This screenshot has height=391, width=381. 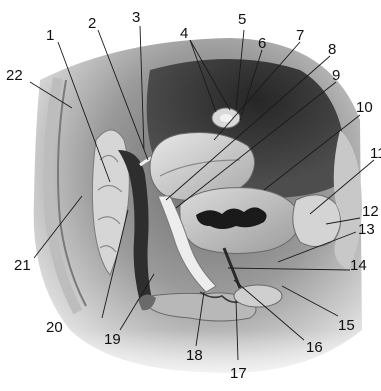 I want to click on label-2: 2, so click(x=92, y=23).